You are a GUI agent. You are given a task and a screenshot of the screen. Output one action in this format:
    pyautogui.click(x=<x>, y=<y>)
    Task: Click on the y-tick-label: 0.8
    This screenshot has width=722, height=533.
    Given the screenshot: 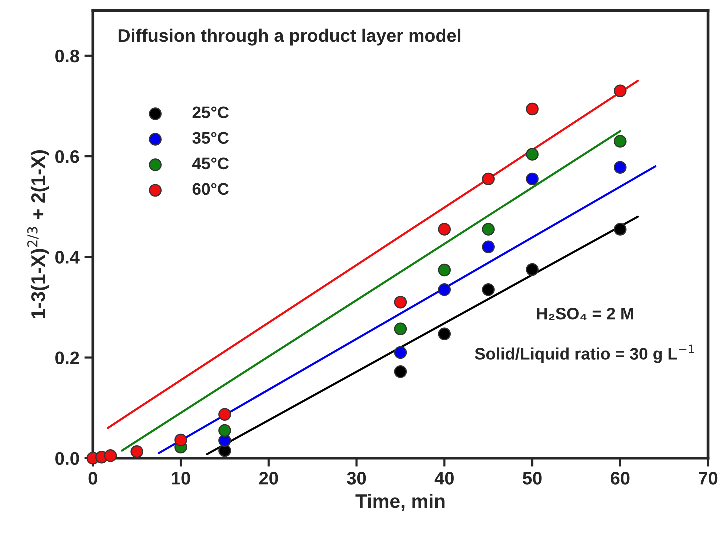 What is the action you would take?
    pyautogui.click(x=68, y=56)
    